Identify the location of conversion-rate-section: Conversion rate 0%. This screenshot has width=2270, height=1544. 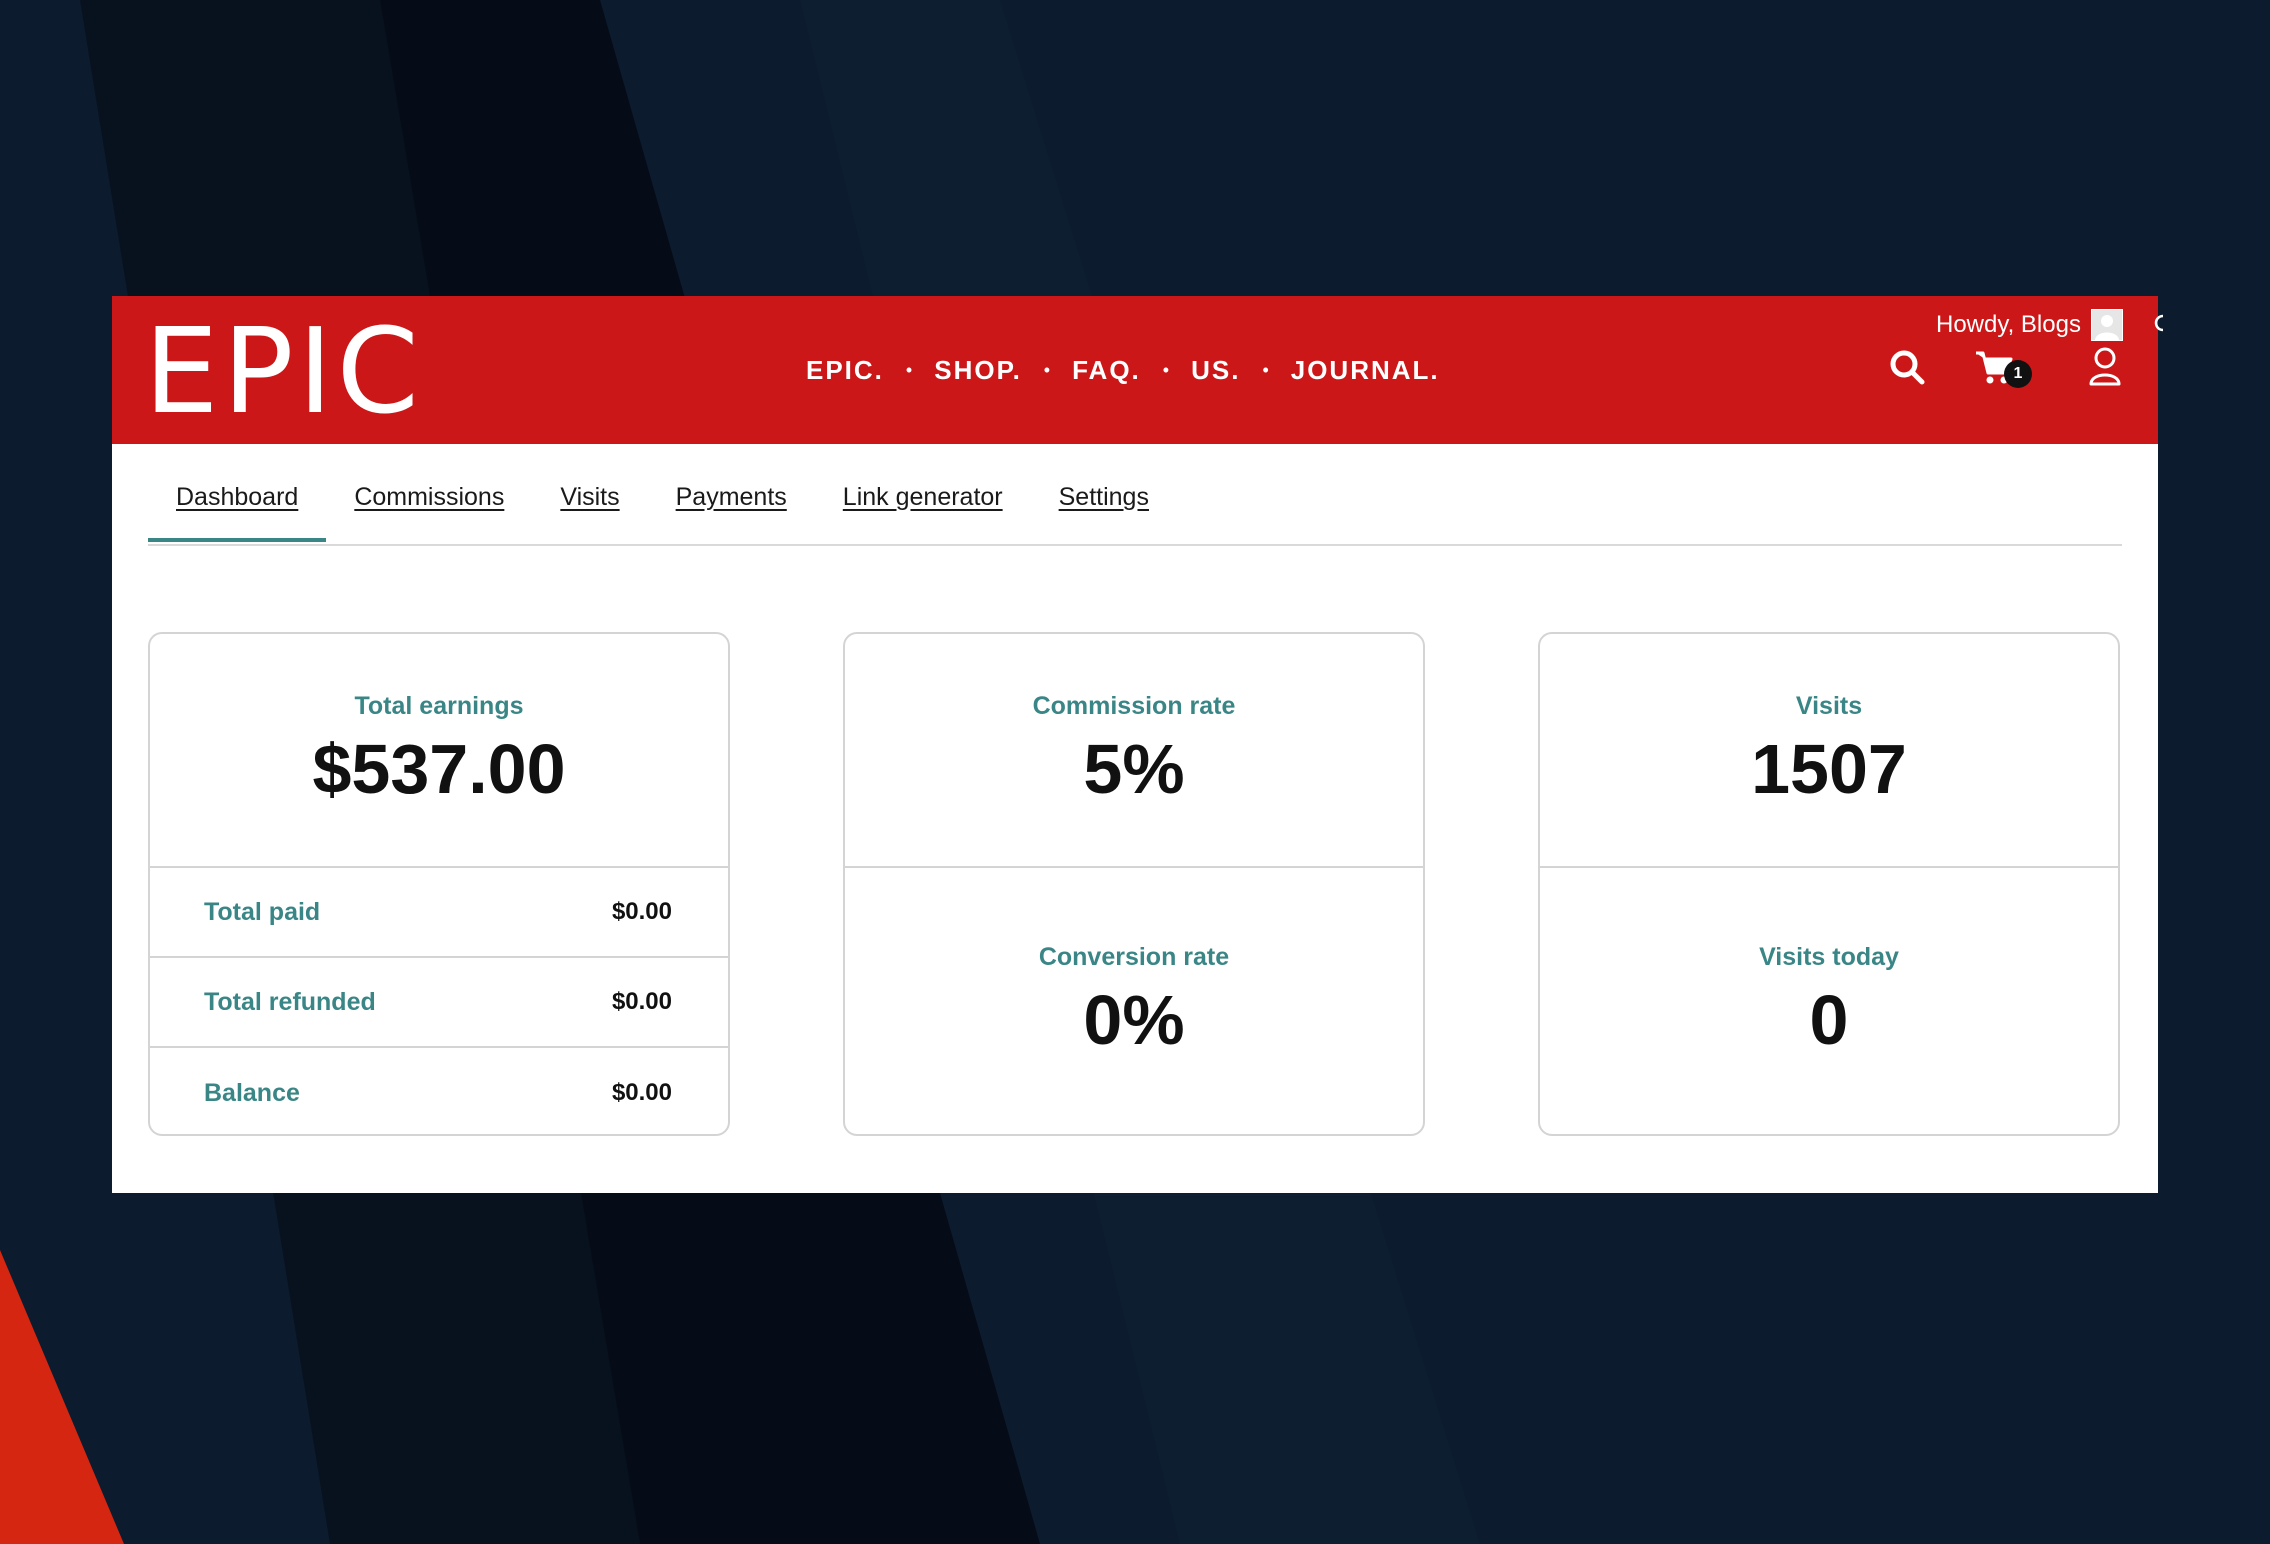
(1134, 1001).